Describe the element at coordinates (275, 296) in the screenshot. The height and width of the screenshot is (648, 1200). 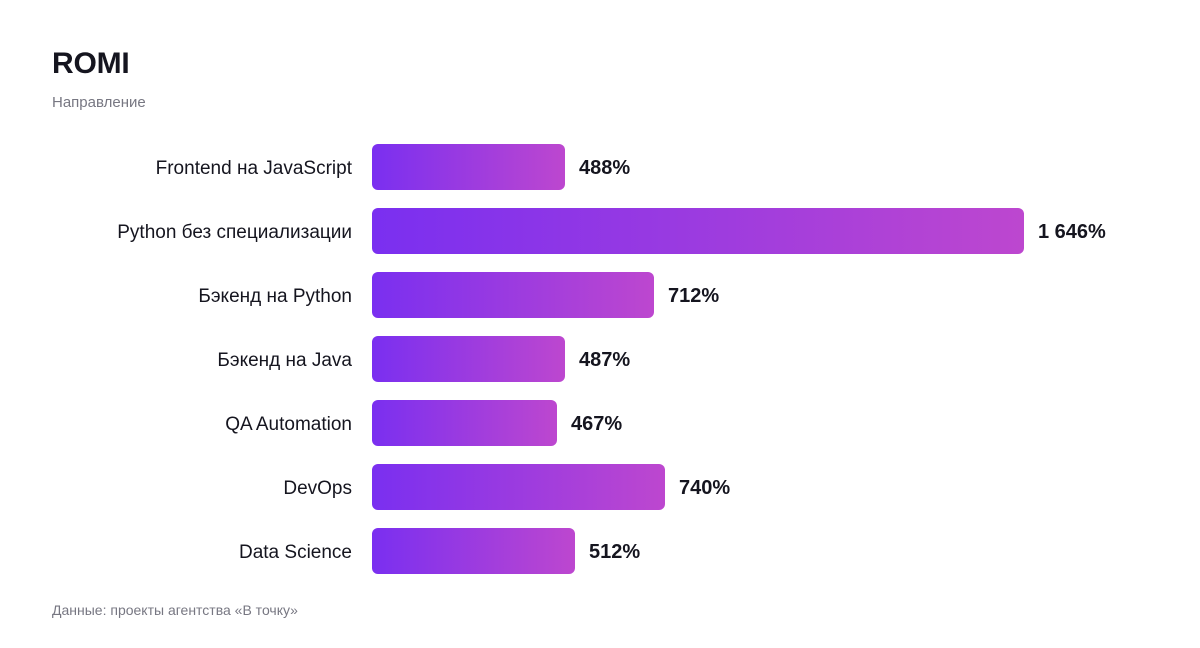
I see `category-label: Бэкенд на Python` at that location.